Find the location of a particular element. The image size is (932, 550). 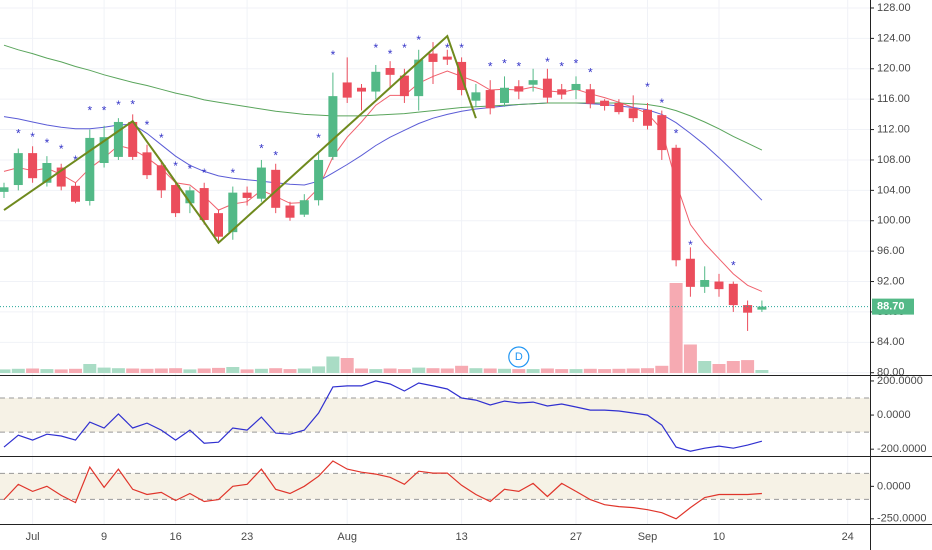

y-tick-label: 112.00 is located at coordinates (893, 129).